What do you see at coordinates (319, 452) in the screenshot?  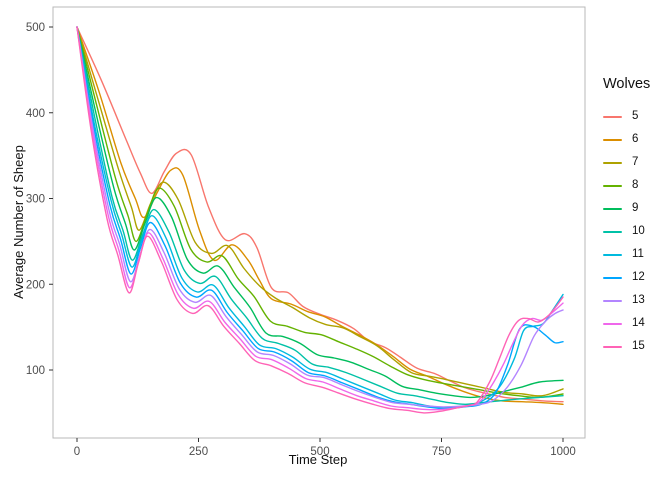 I see `x-tick-label: 500` at bounding box center [319, 452].